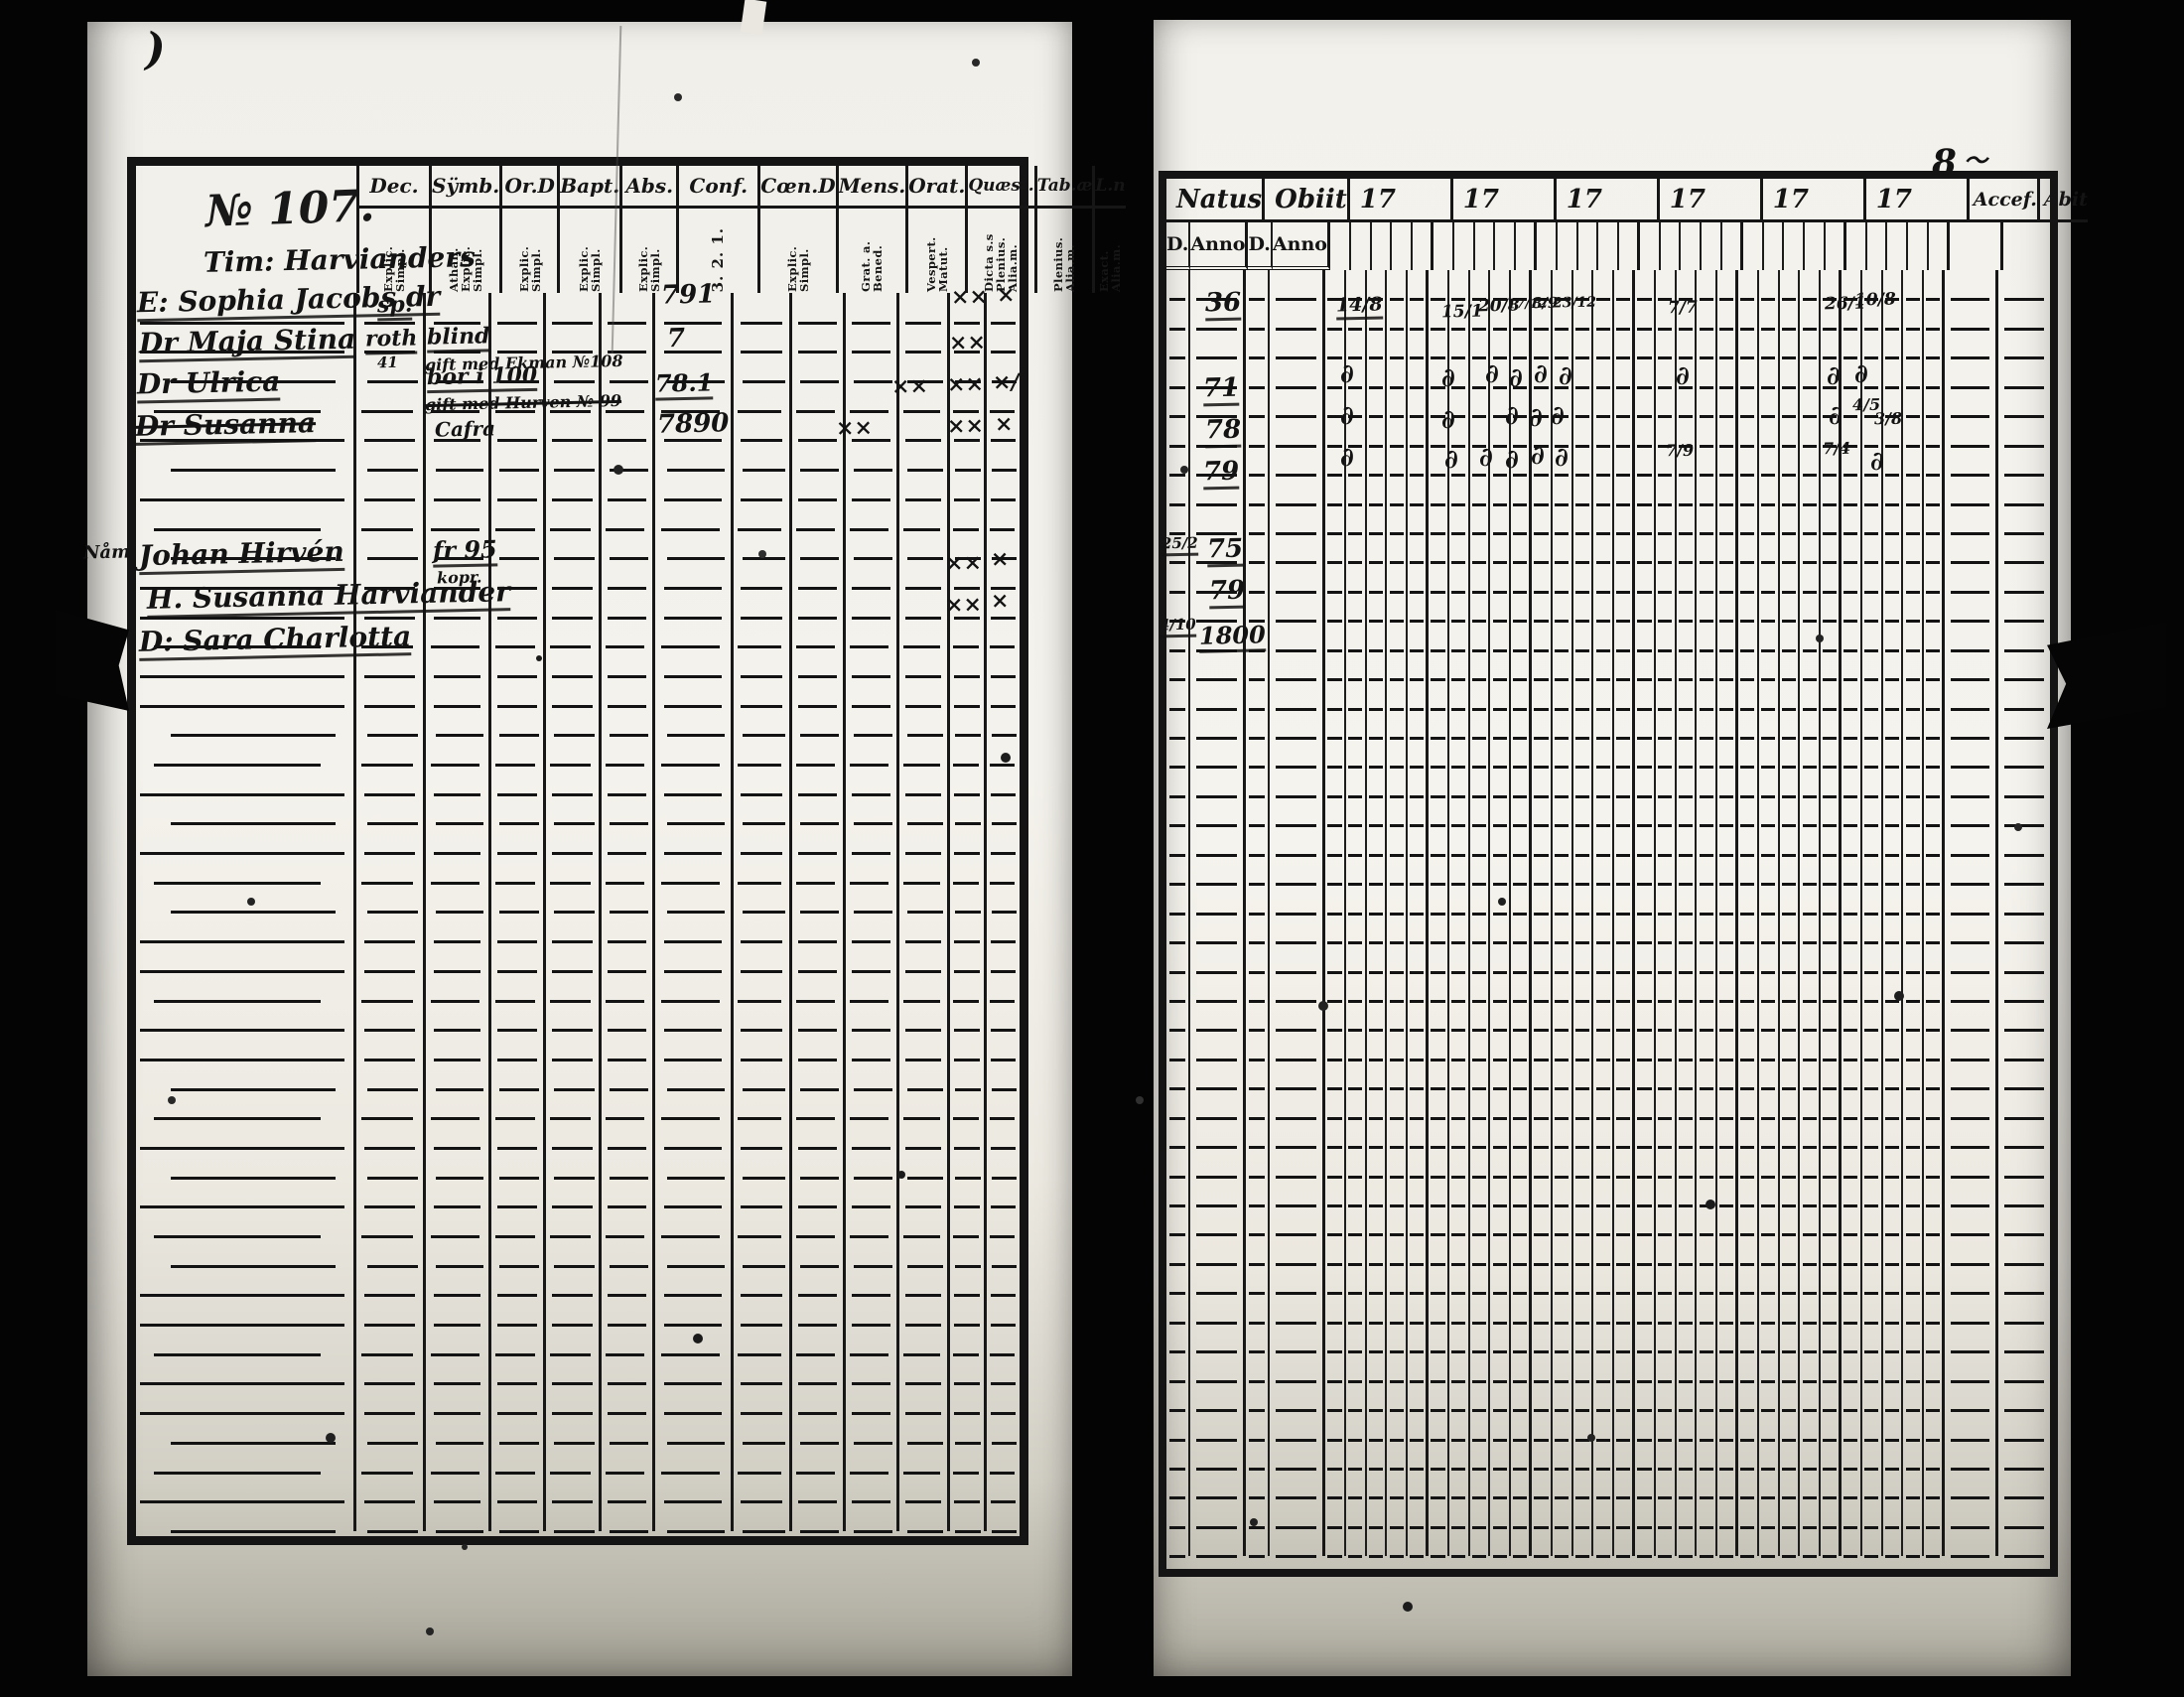  I want to click on year-column-header-1: 17, so click(1401, 200).